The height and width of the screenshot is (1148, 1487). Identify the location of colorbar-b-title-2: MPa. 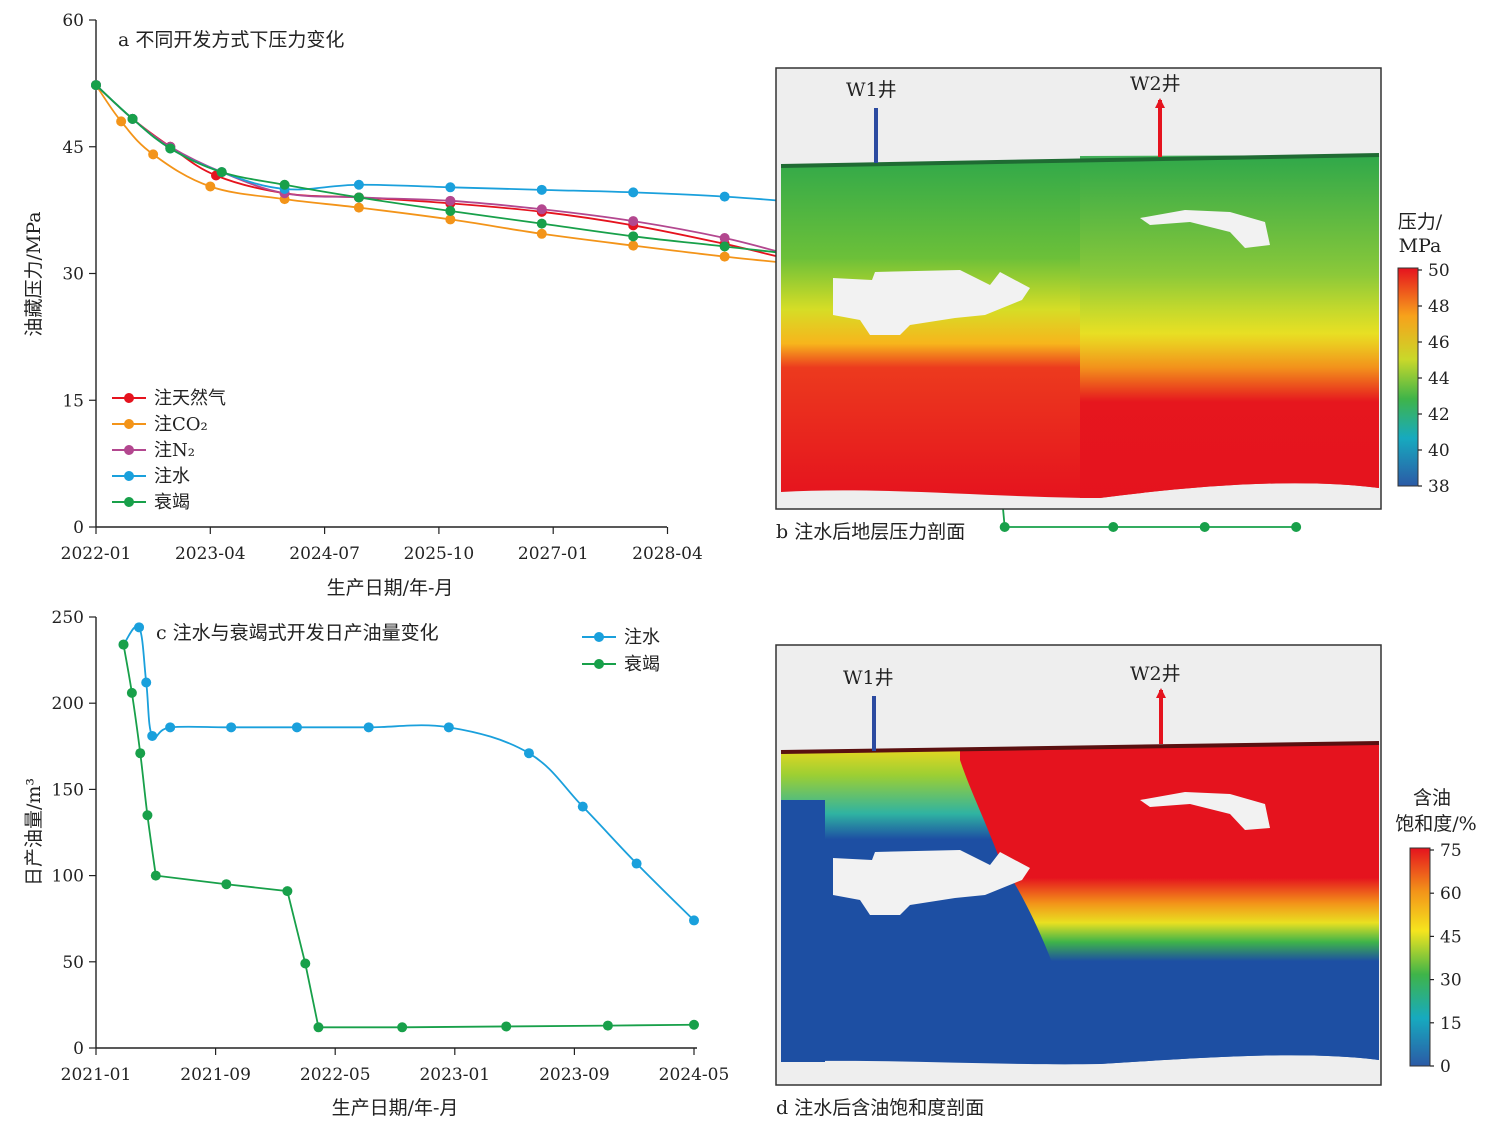
(1420, 246).